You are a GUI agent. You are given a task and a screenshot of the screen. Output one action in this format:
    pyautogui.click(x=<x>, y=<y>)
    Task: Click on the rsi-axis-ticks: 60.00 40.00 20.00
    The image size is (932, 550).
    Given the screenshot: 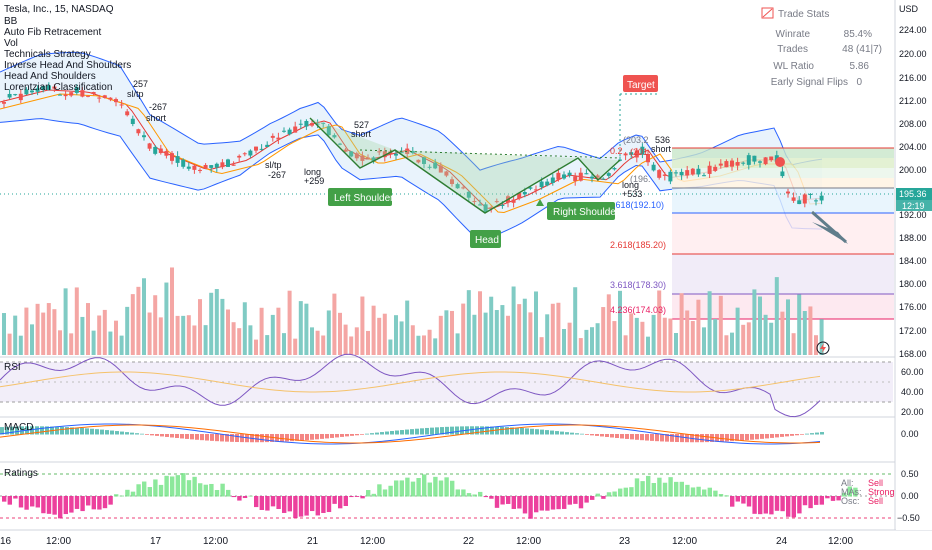 What is the action you would take?
    pyautogui.click(x=912, y=392)
    